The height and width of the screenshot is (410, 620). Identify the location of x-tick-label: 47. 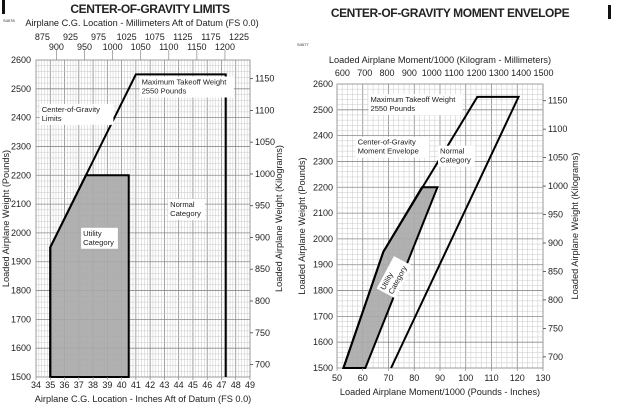
(221, 385).